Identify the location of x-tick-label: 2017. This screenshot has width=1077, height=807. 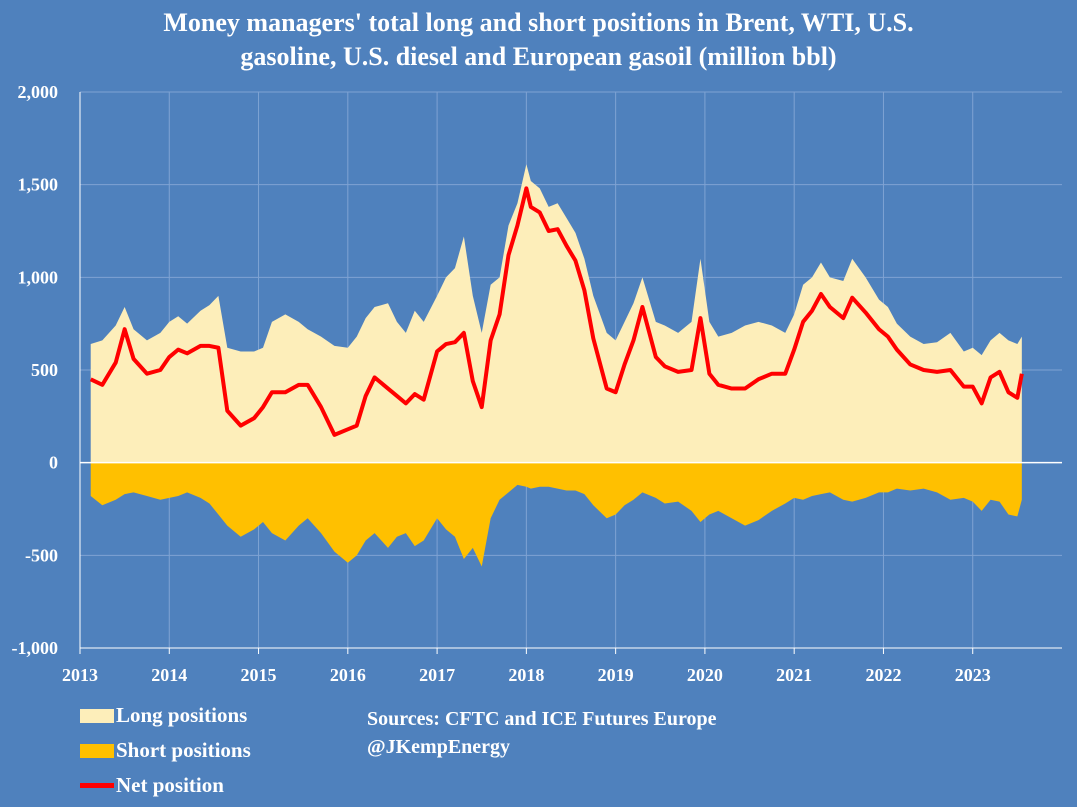
(437, 675).